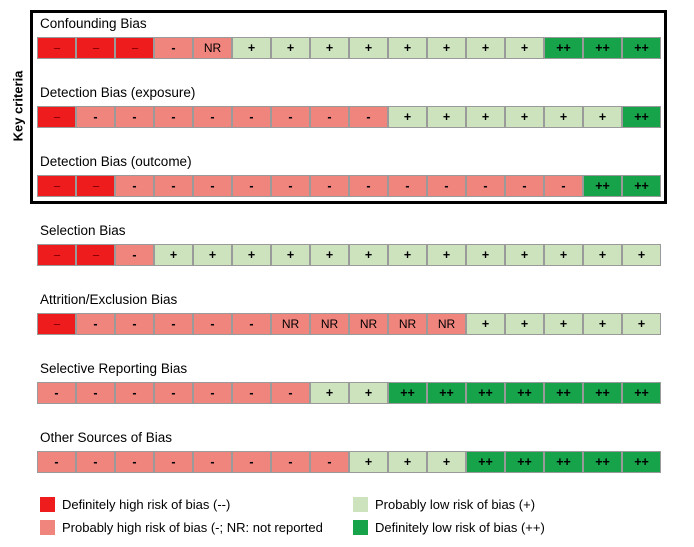 Image resolution: width=694 pixels, height=547 pixels. I want to click on row-title: Attrition/Exclusion Bias, so click(109, 299).